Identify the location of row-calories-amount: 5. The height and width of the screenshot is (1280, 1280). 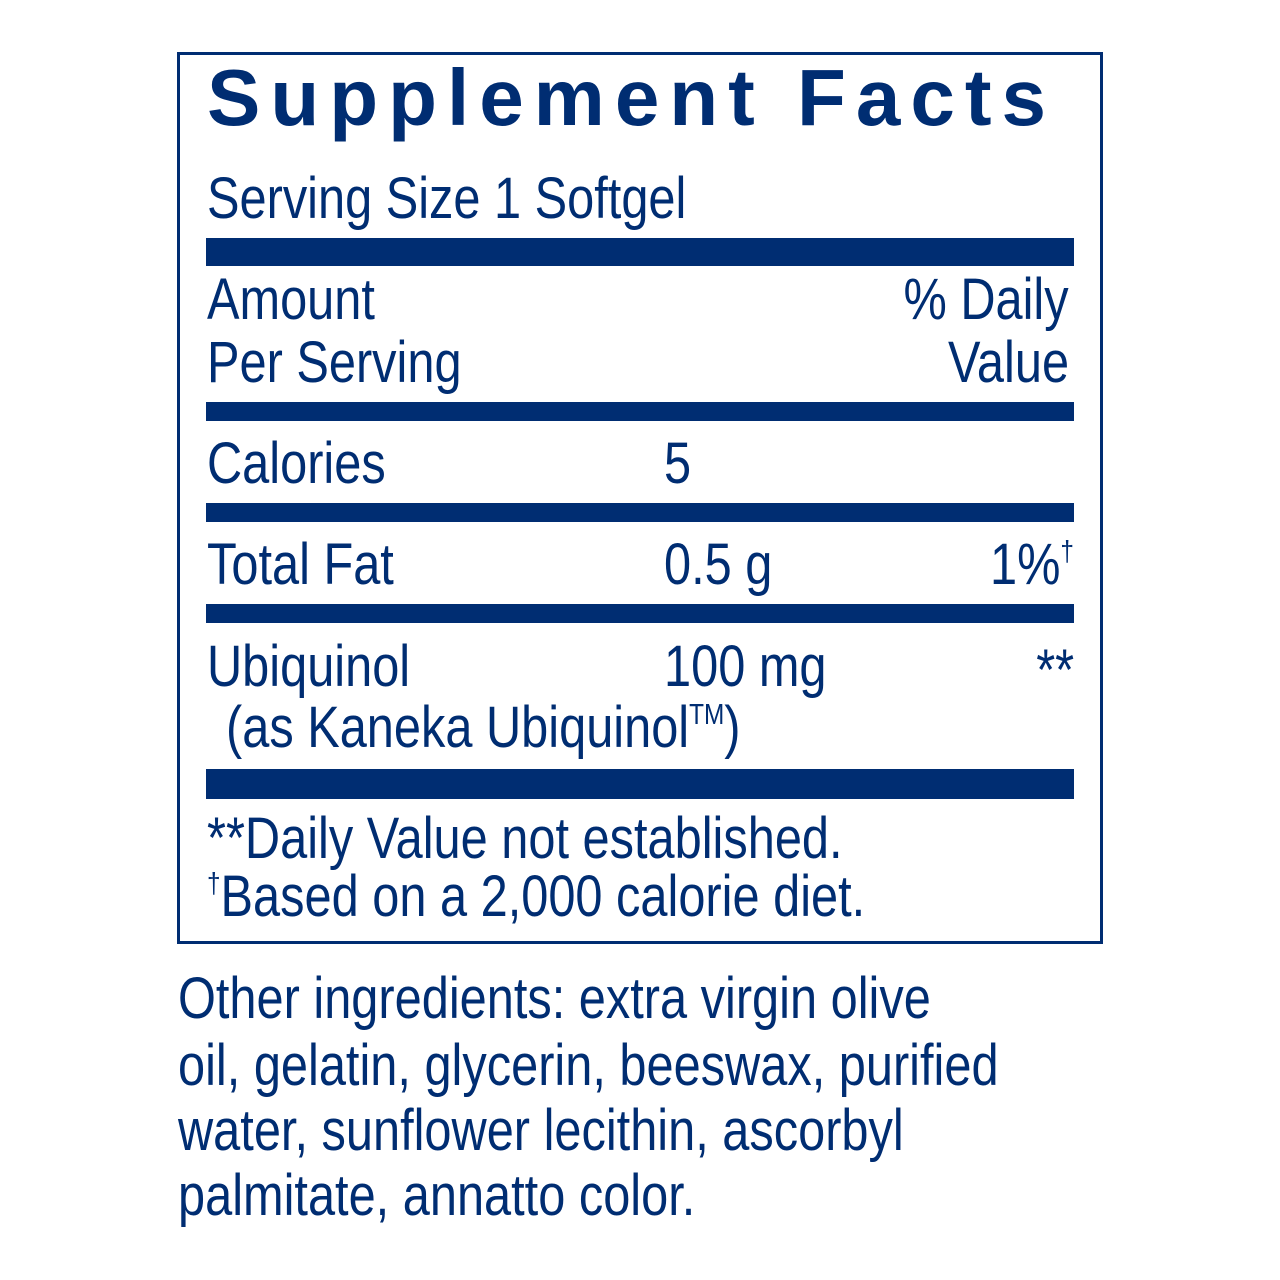
(678, 463).